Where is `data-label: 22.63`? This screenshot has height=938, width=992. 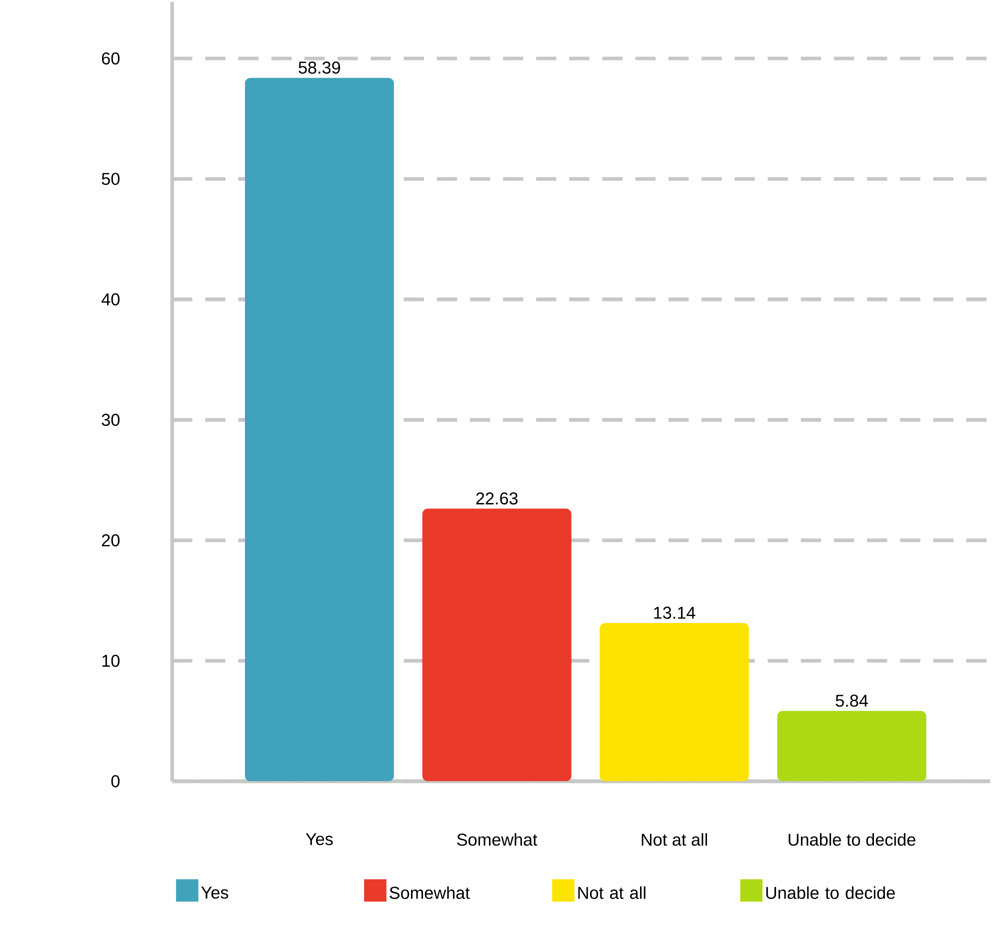 data-label: 22.63 is located at coordinates (497, 498).